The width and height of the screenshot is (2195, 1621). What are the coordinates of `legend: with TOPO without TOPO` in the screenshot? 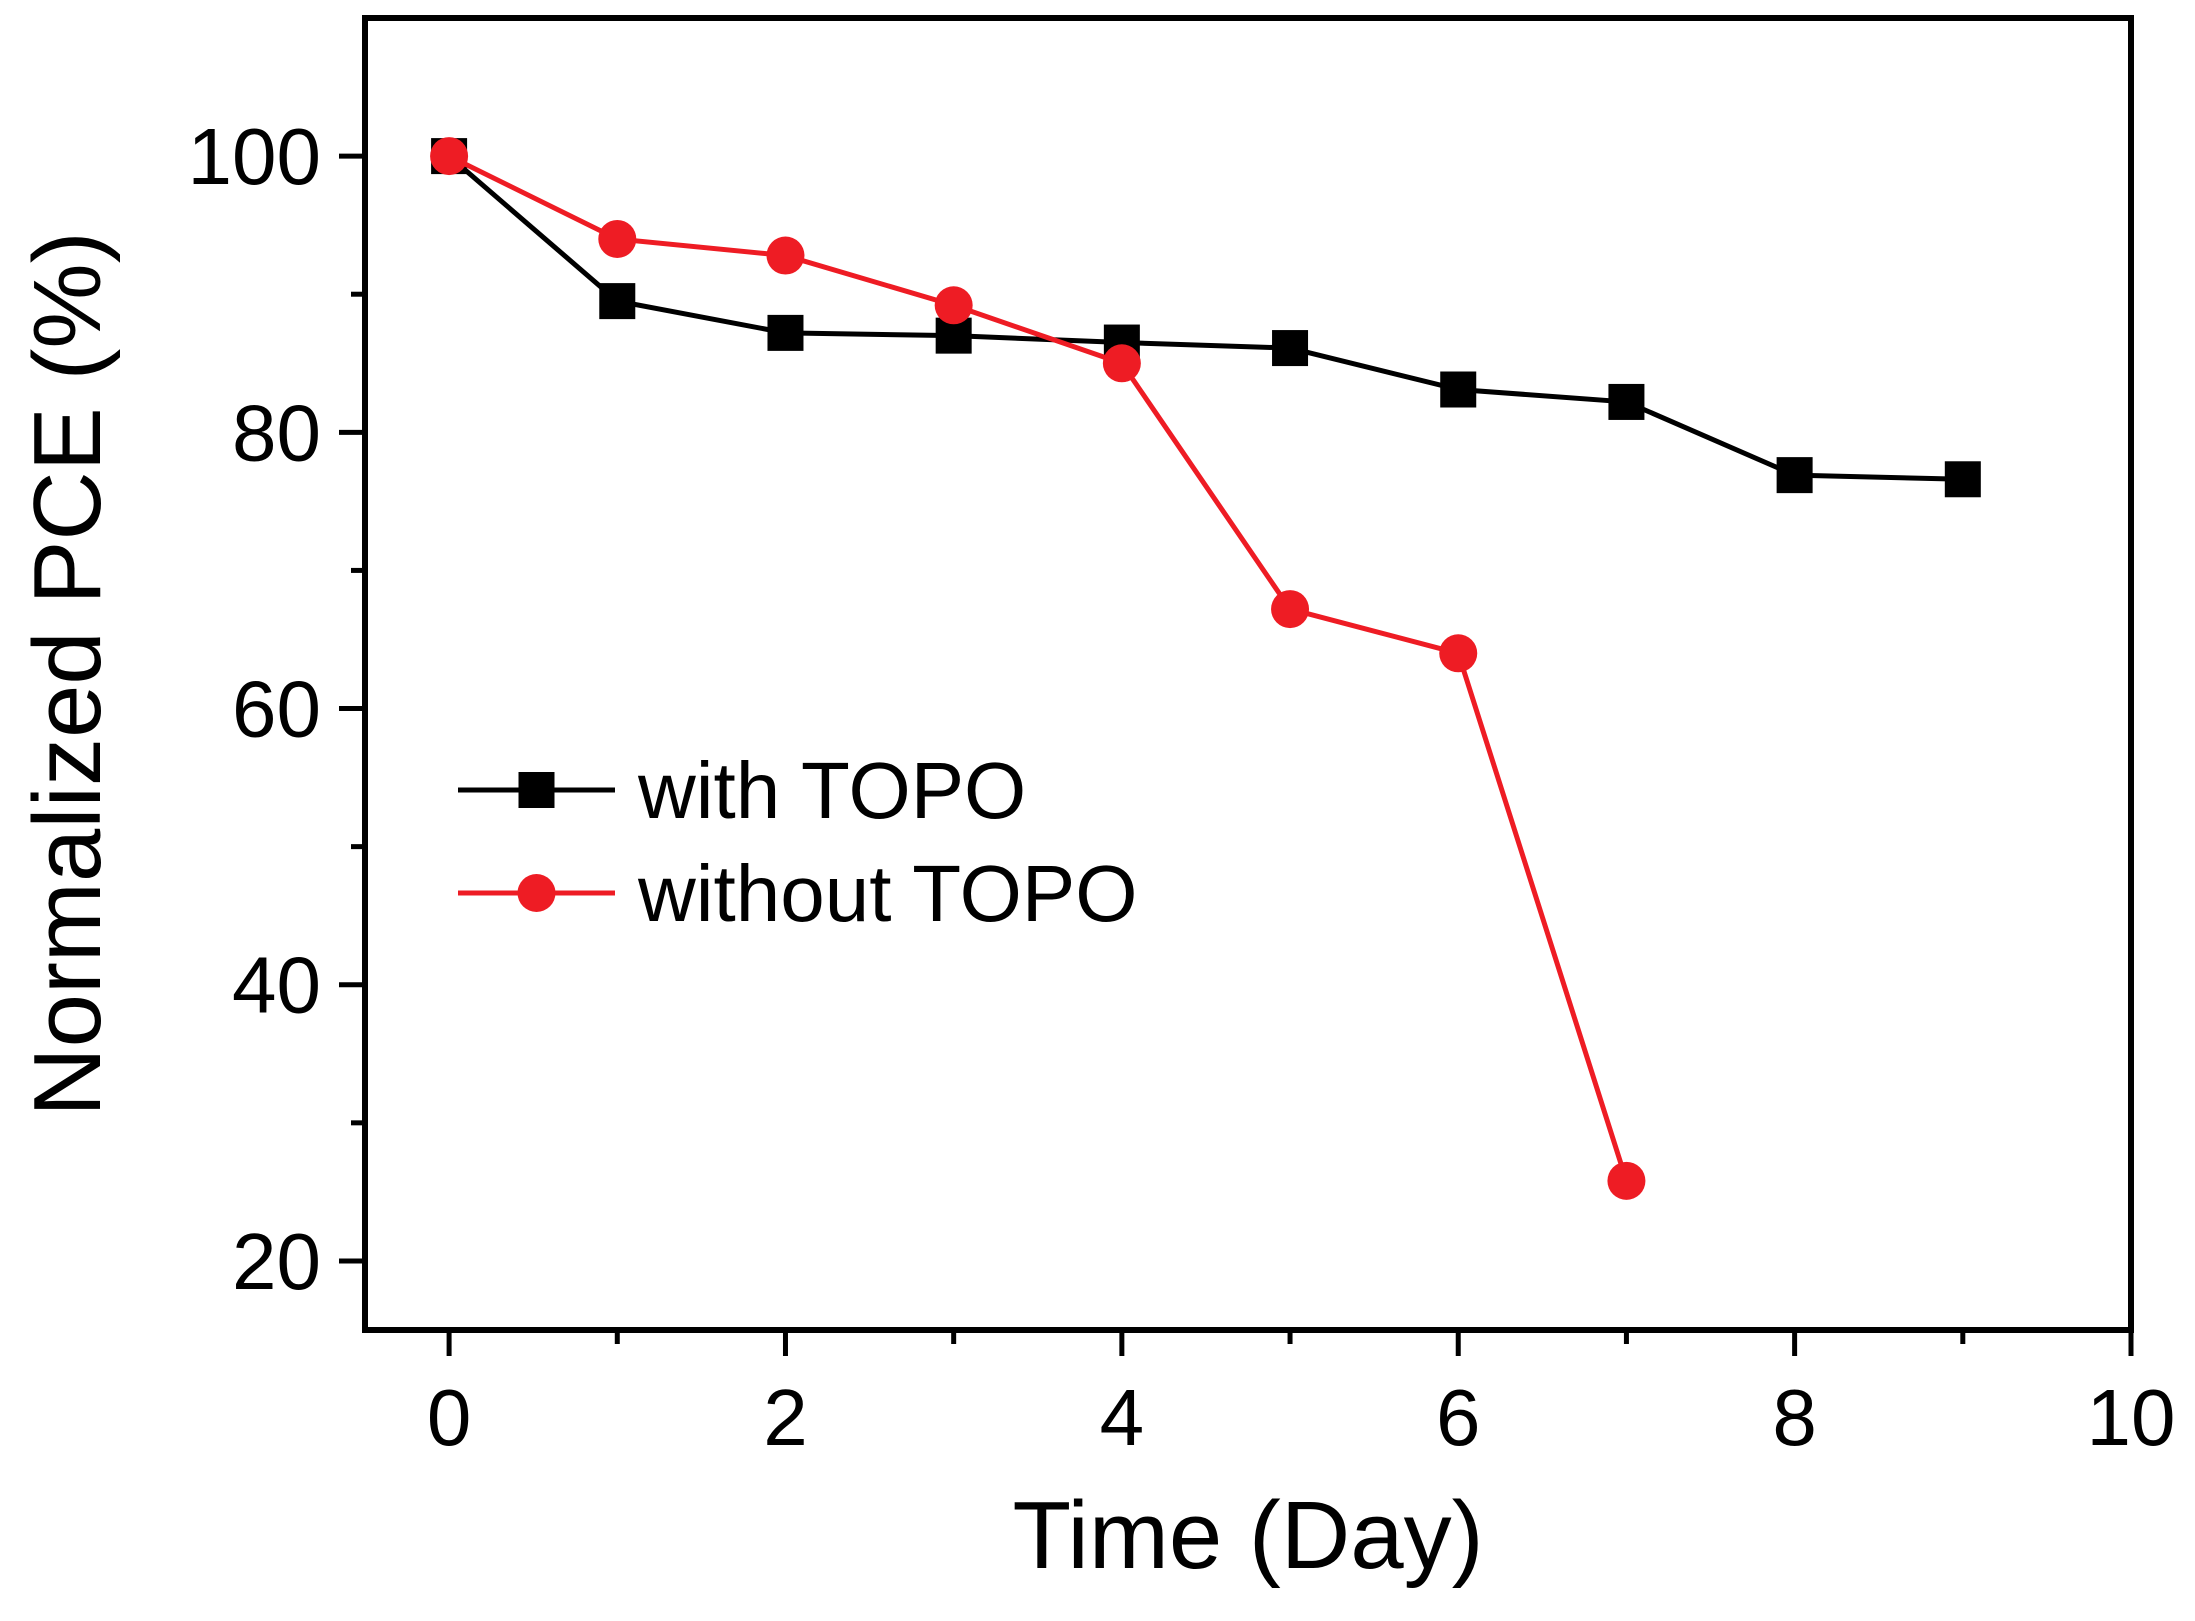 It's located at (798, 842).